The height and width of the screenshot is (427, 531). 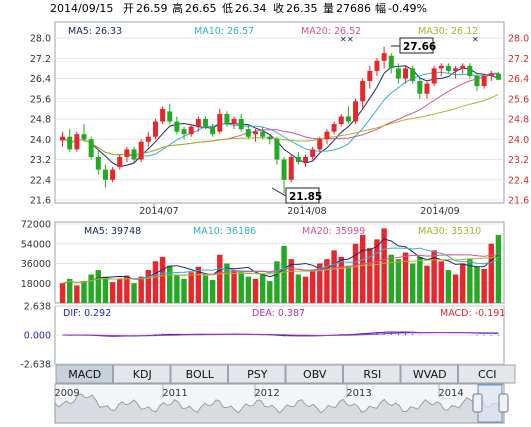 What do you see at coordinates (372, 374) in the screenshot?
I see `tab-rsi: RSI` at bounding box center [372, 374].